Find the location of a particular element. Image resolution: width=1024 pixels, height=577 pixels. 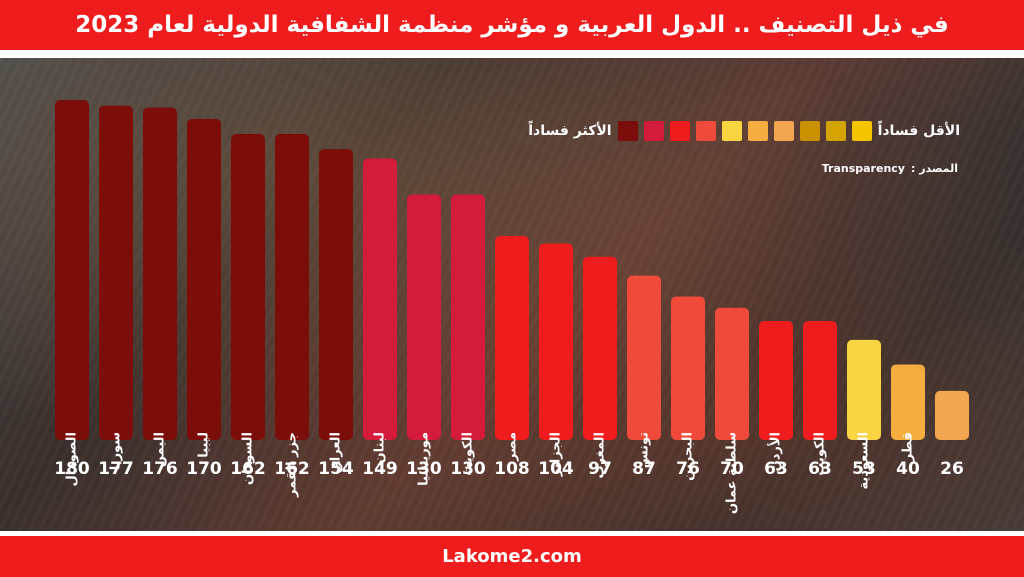

footer-site: Lakome2.com is located at coordinates (512, 556).